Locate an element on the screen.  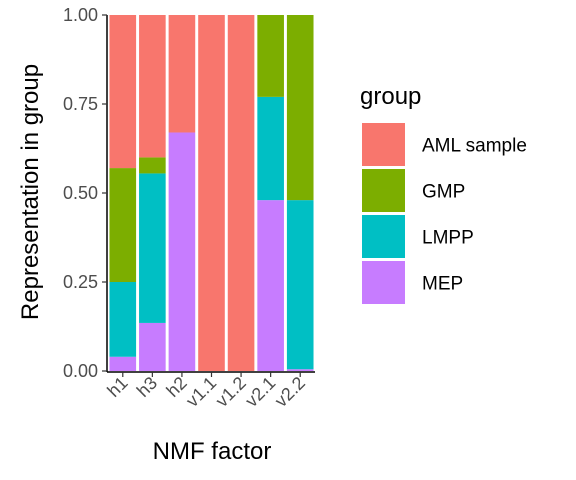
bar-v2.2-gmp is located at coordinates (300, 108).